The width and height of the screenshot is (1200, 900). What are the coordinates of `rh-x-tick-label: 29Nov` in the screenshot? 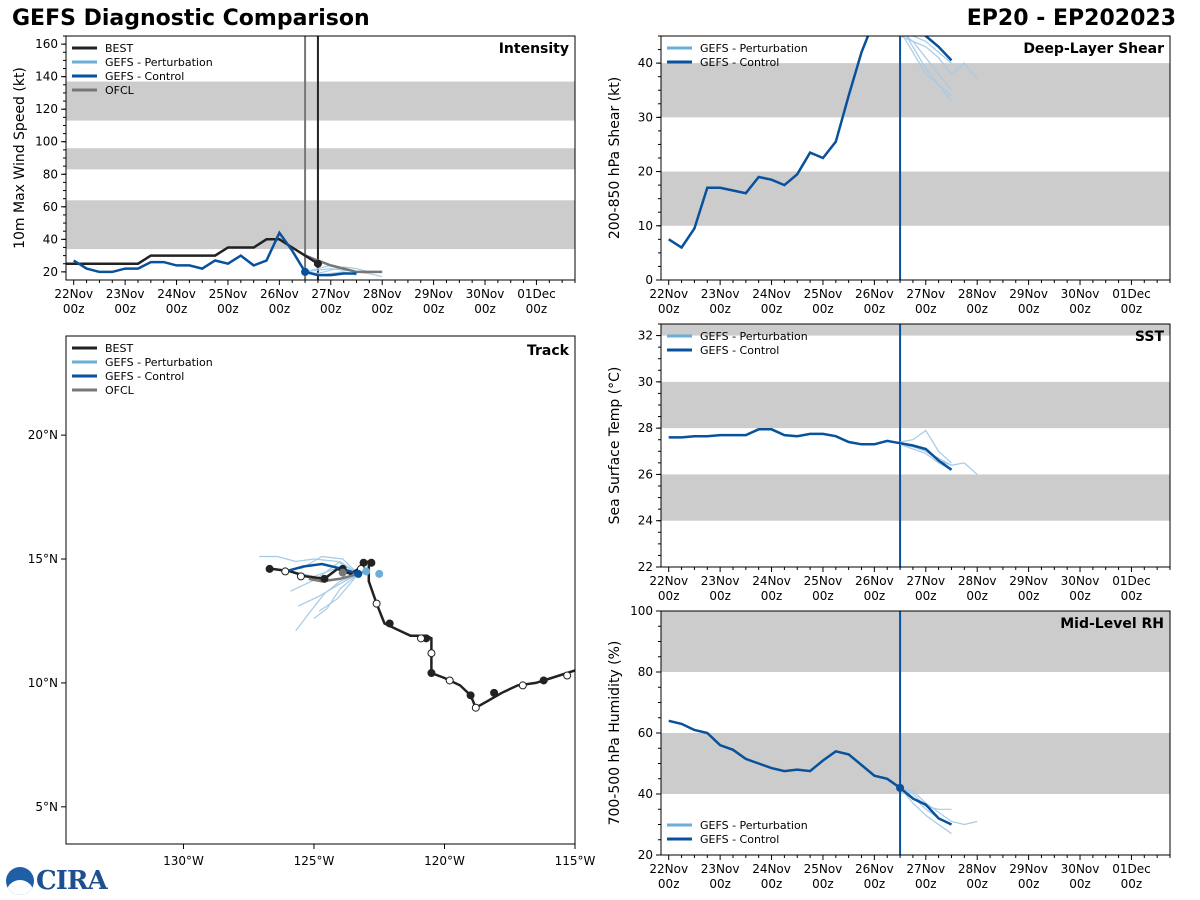 It's located at (1028, 869).